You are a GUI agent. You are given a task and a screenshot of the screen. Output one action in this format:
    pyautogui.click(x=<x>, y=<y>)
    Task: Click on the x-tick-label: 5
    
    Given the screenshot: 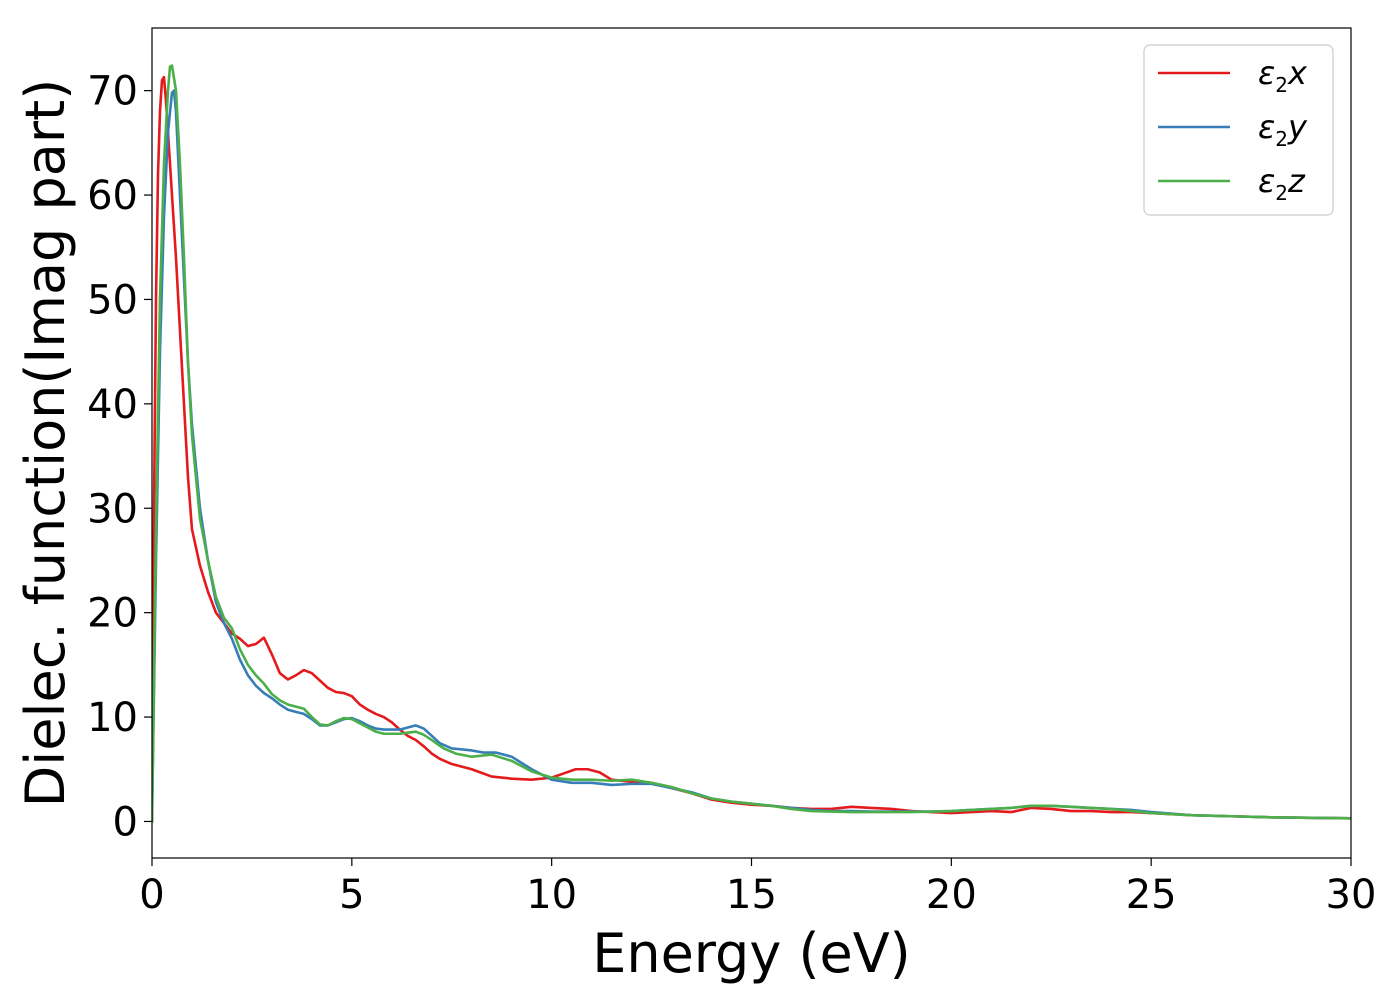 What is the action you would take?
    pyautogui.click(x=351, y=895)
    